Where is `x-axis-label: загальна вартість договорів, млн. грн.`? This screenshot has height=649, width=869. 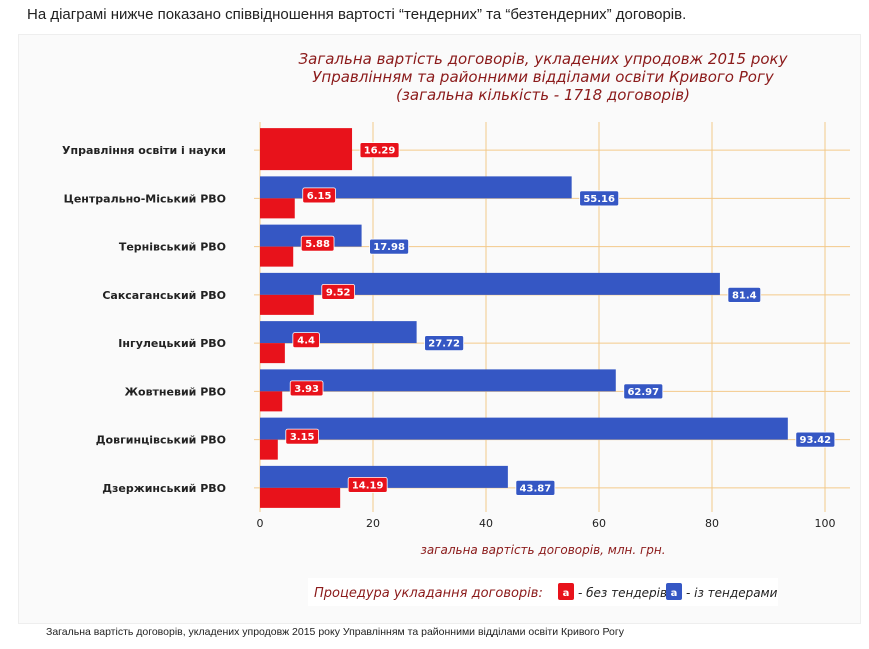
x-axis-label: загальна вартість договорів, млн. грн. is located at coordinates (542, 550).